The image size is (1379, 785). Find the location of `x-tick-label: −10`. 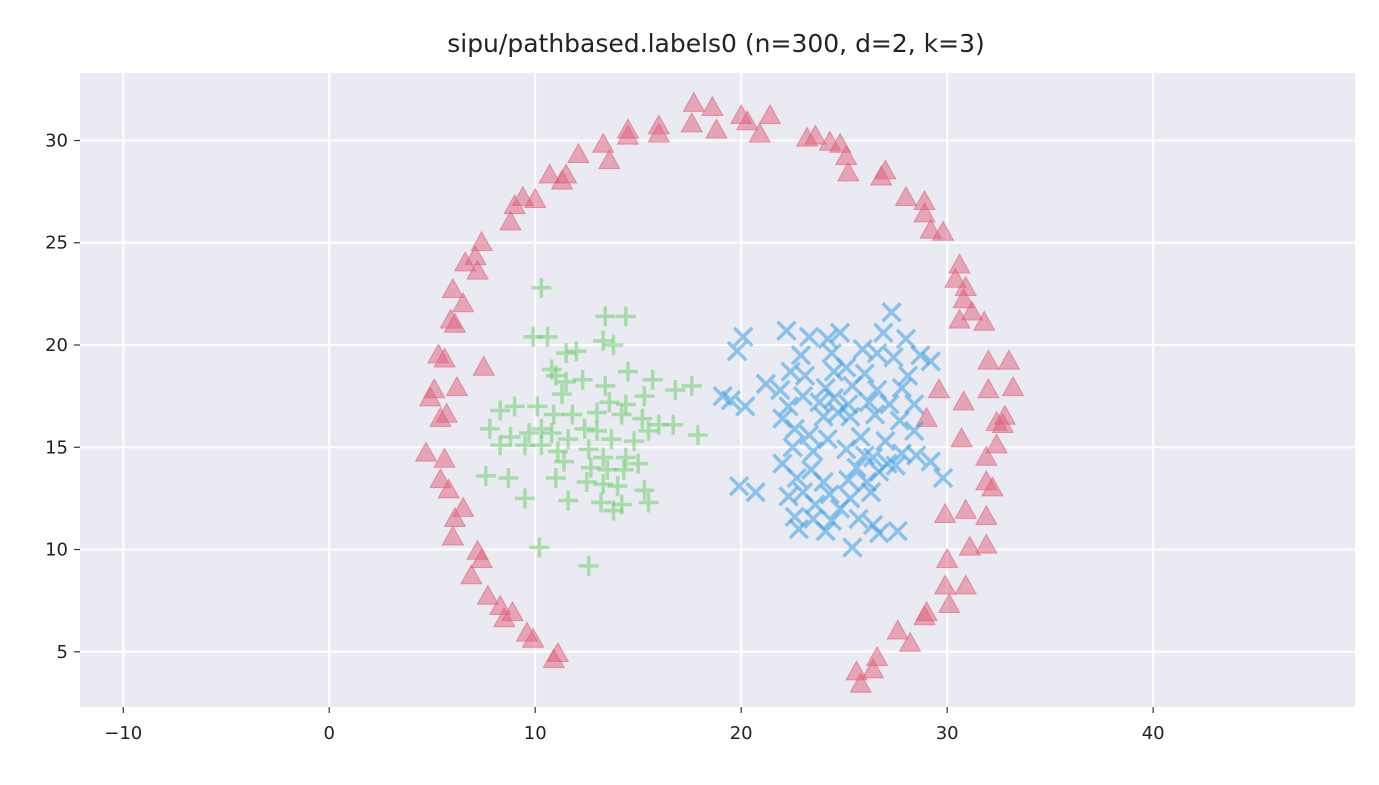

x-tick-label: −10 is located at coordinates (123, 733).